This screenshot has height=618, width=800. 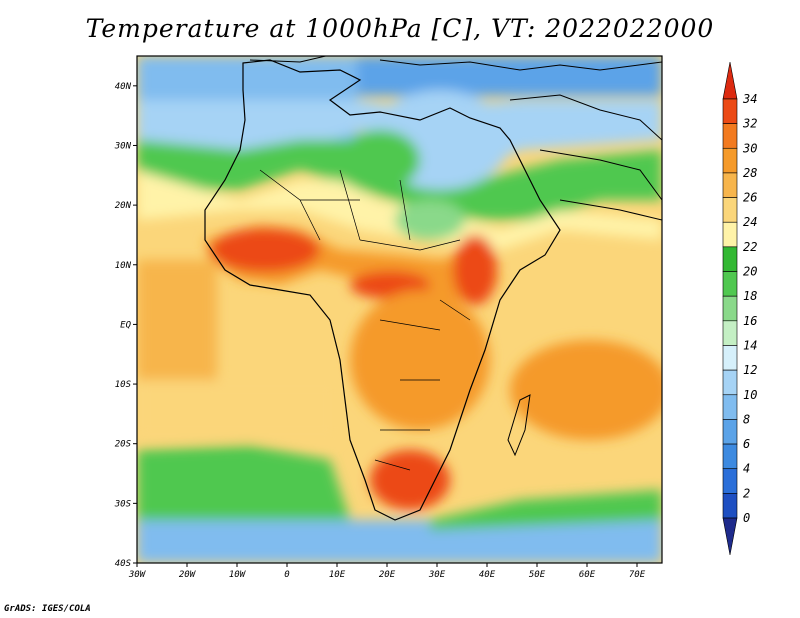 What do you see at coordinates (587, 575) in the screenshot?
I see `lon-tick-label: 60E` at bounding box center [587, 575].